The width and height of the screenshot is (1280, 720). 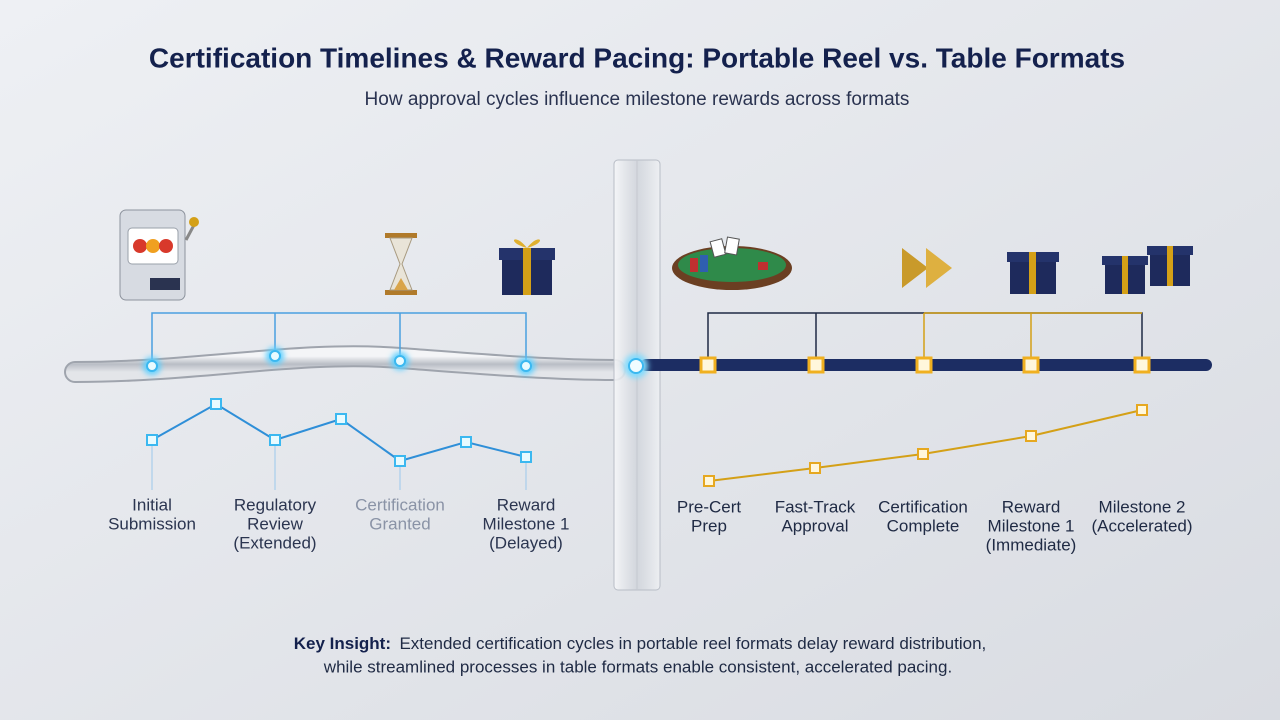 What do you see at coordinates (152, 504) in the screenshot?
I see `left-step-label: Initial` at bounding box center [152, 504].